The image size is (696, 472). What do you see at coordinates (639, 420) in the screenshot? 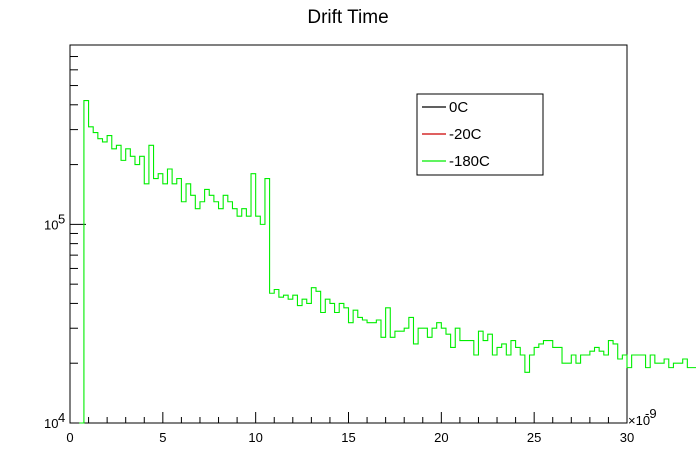
I see `x-multiplier-base: ×10` at bounding box center [639, 420].